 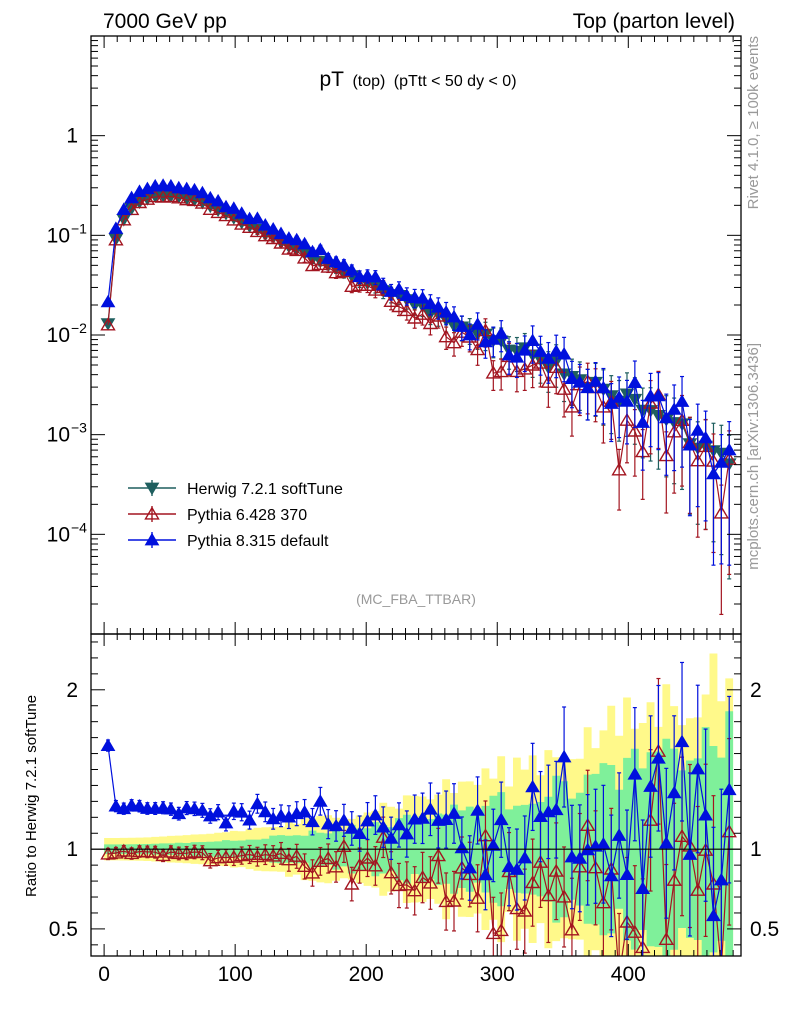 I want to click on ratio-y-tick-label-right: 1, so click(x=756, y=849).